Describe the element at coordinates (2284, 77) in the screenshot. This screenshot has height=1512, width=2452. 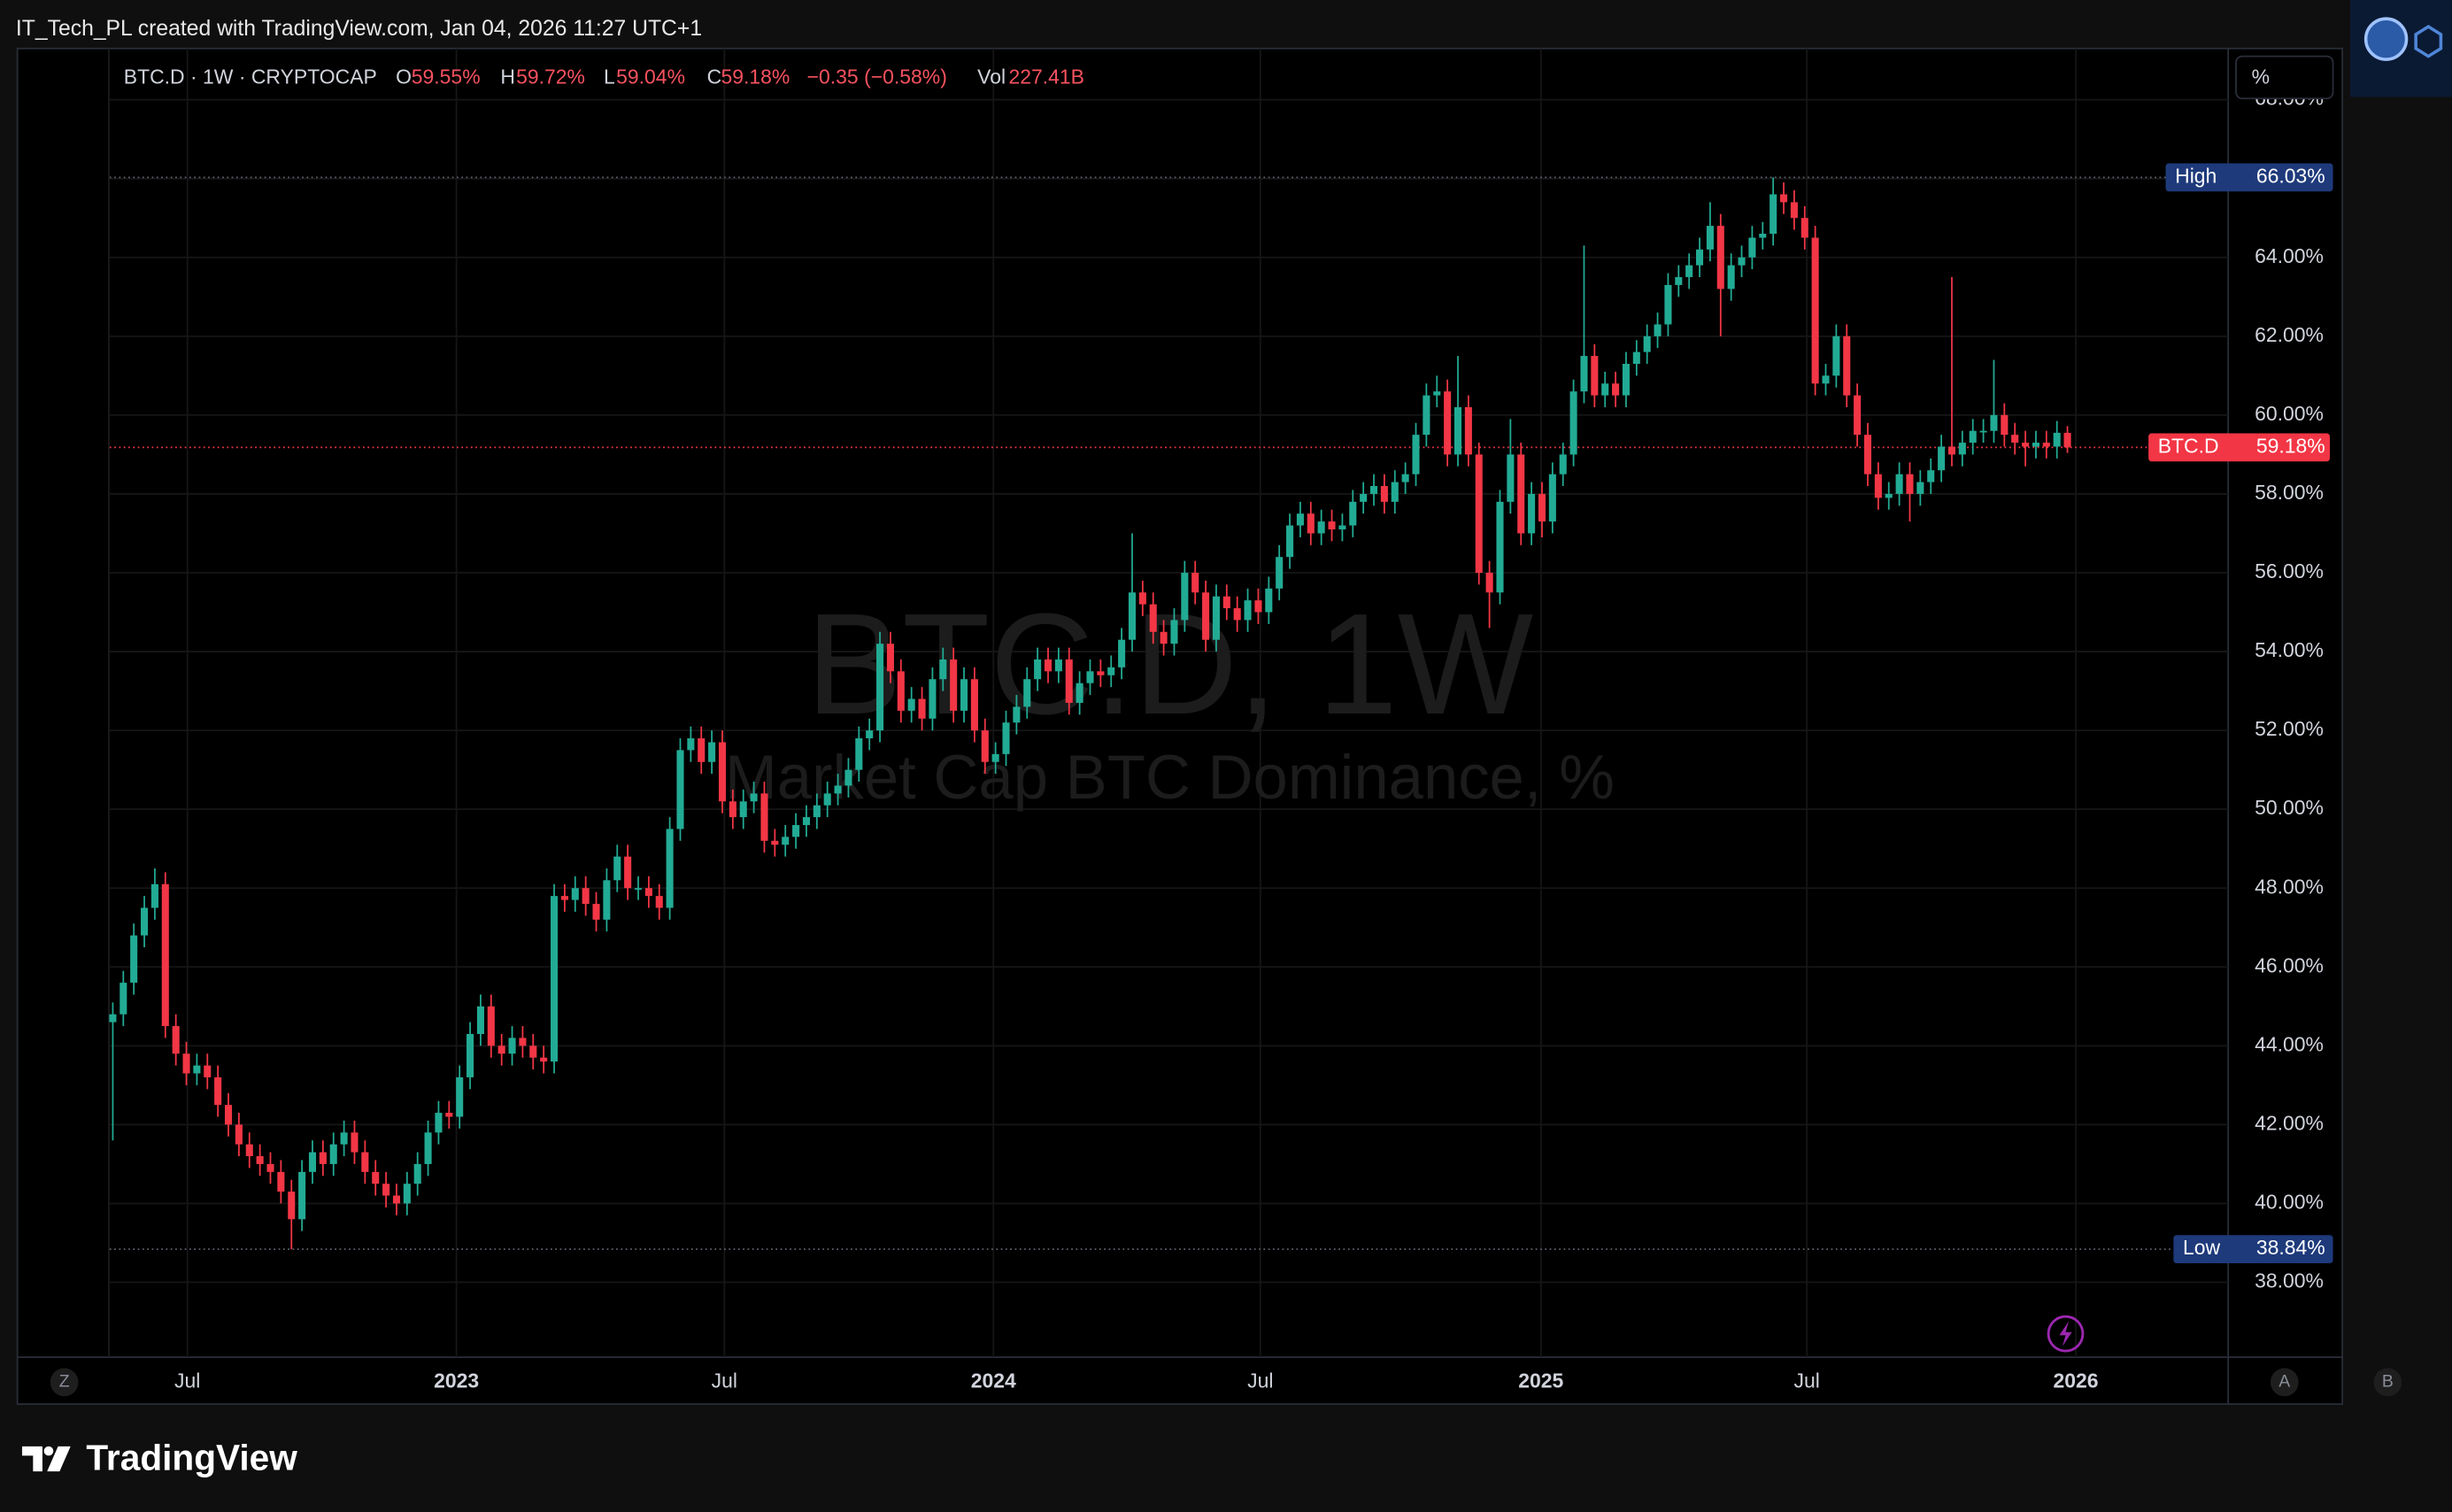
I see `scale-mode-button` at that location.